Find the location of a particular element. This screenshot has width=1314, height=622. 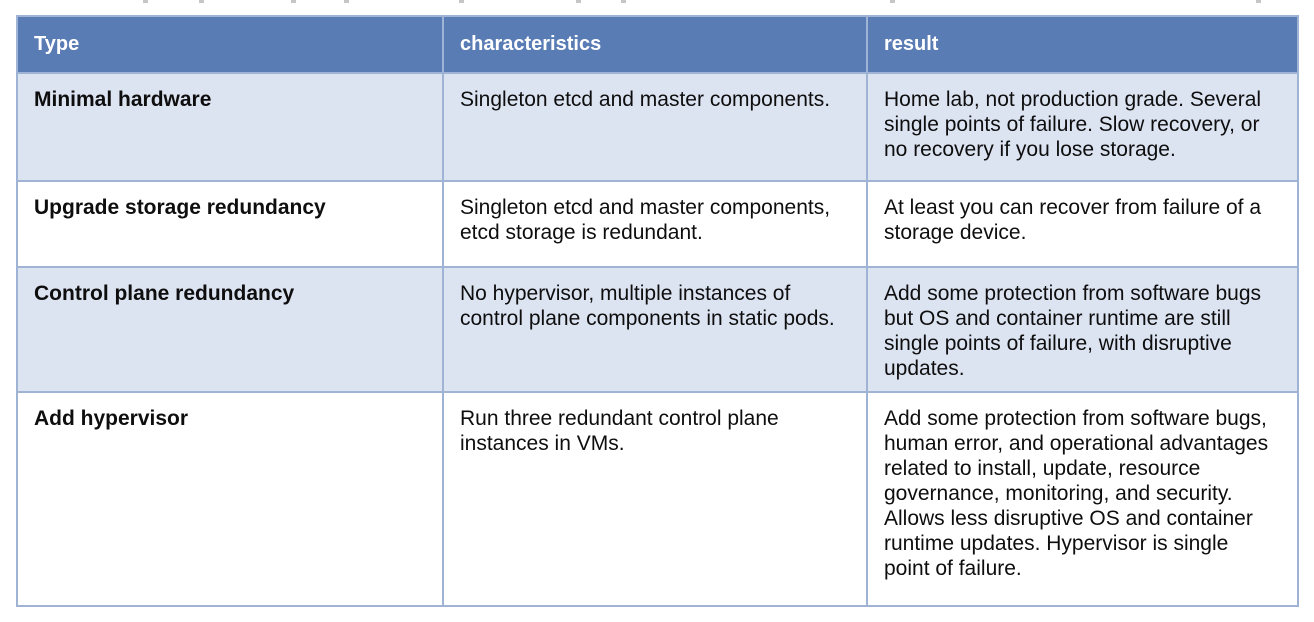

column-header-result: result is located at coordinates (1082, 44).